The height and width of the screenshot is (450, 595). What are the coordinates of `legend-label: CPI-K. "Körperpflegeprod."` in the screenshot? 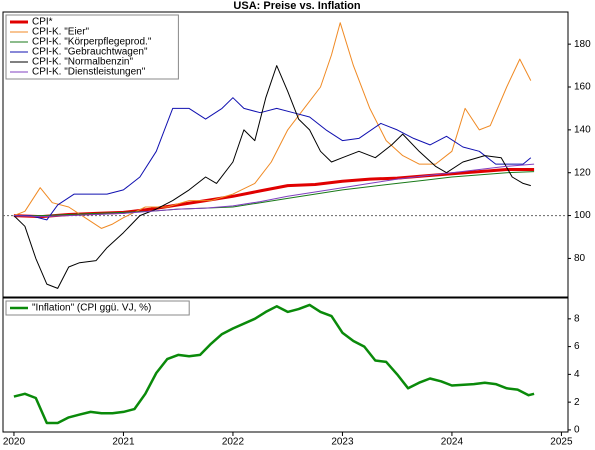 It's located at (92, 42).